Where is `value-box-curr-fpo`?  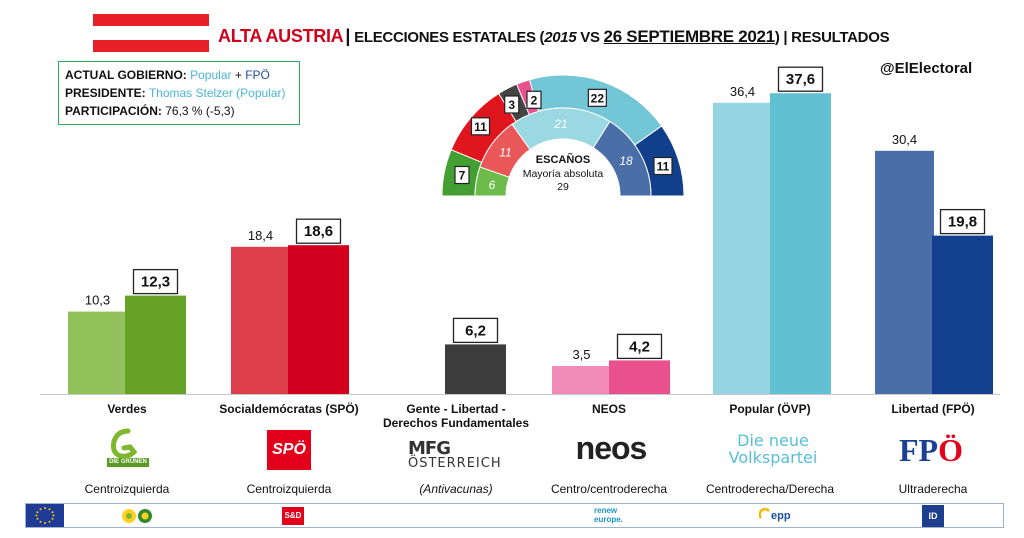 value-box-curr-fpo is located at coordinates (962, 221).